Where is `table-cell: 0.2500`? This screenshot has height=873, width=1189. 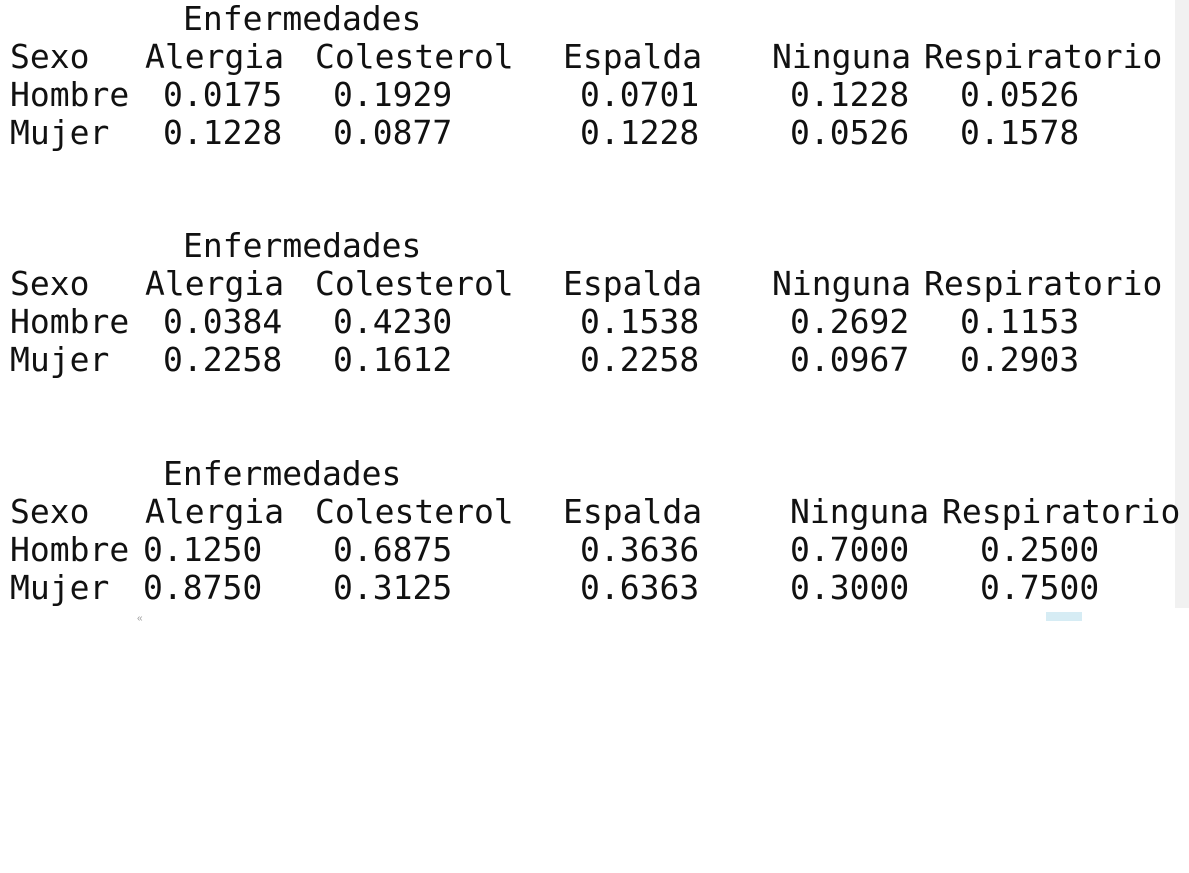 table-cell: 0.2500 is located at coordinates (1040, 549).